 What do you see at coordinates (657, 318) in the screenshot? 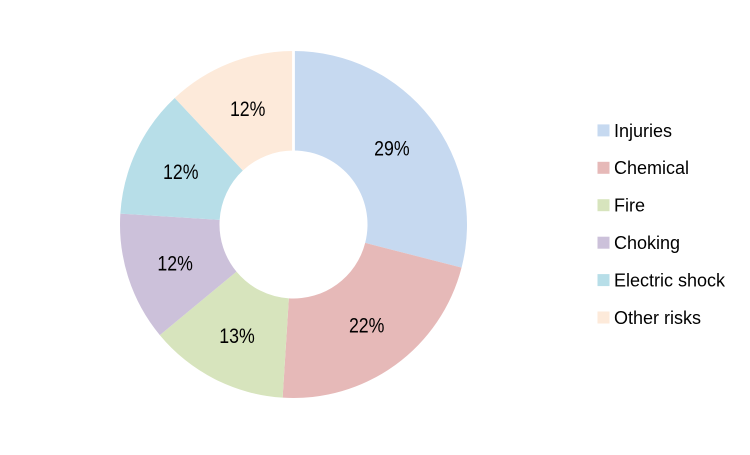
I see `svg-text: Other risks` at bounding box center [657, 318].